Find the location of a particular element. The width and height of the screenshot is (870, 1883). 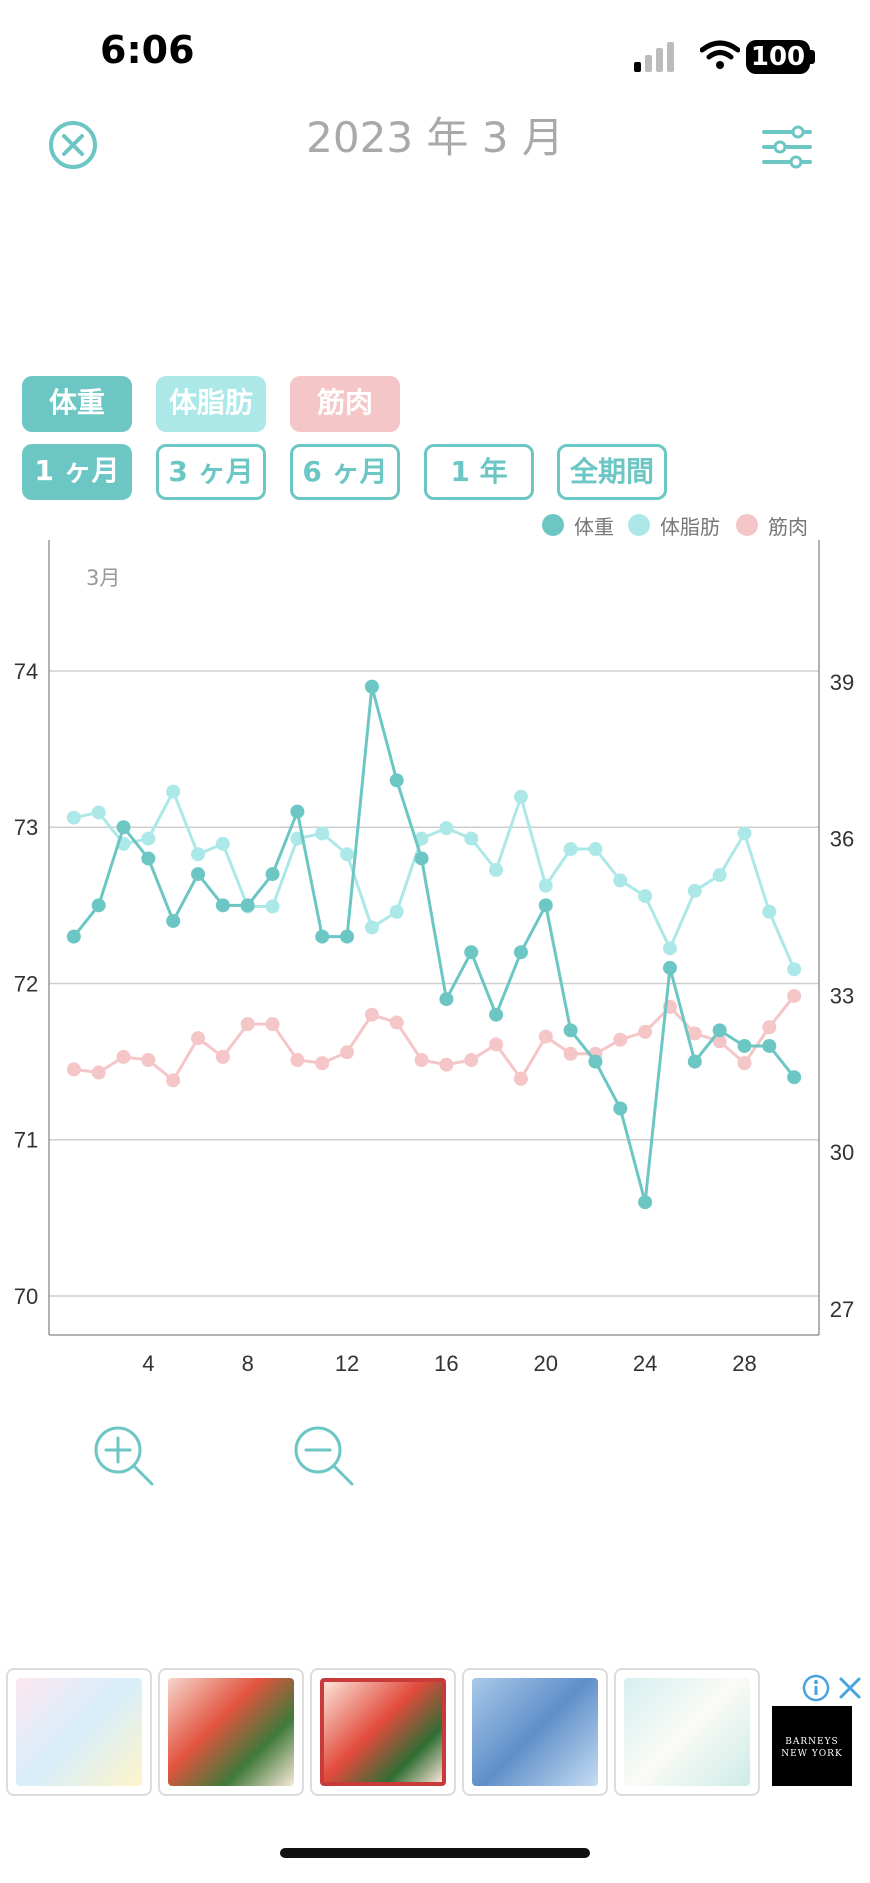

ad-brand-logo: BARNEYS NEW YORK is located at coordinates (812, 1746).